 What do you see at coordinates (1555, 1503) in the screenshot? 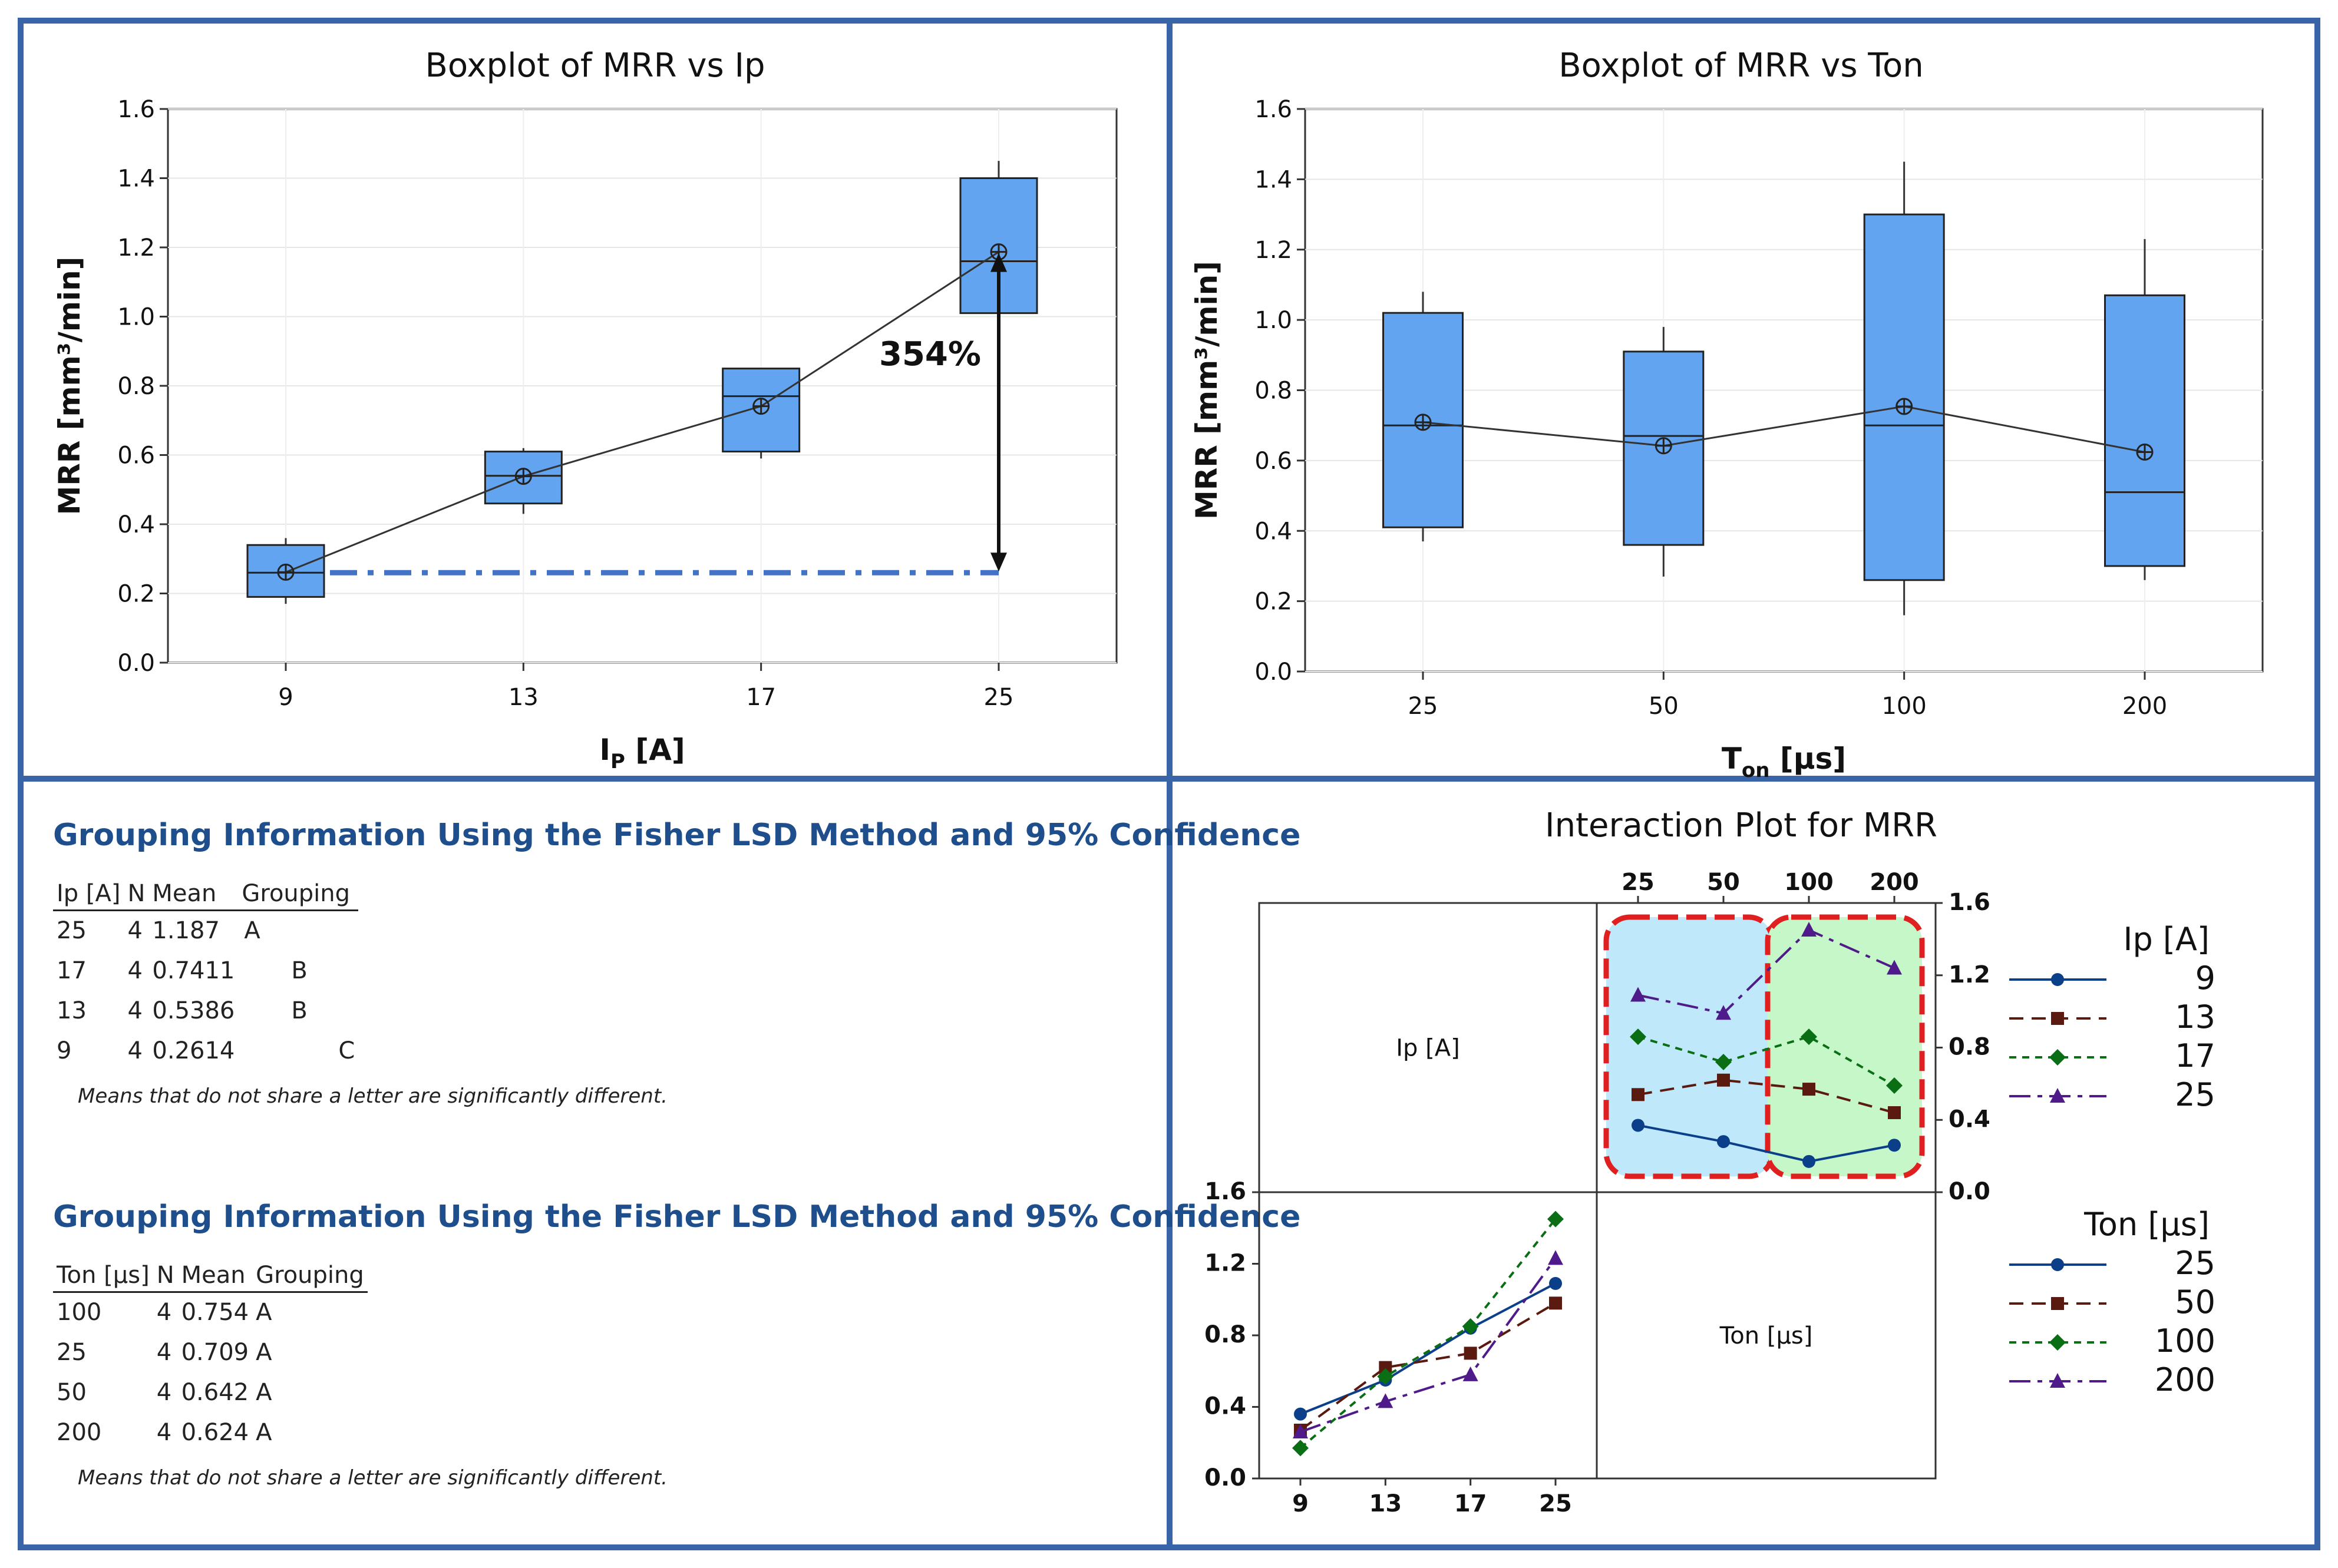
I see `bottom-x-tick-label: 25` at bounding box center [1555, 1503].